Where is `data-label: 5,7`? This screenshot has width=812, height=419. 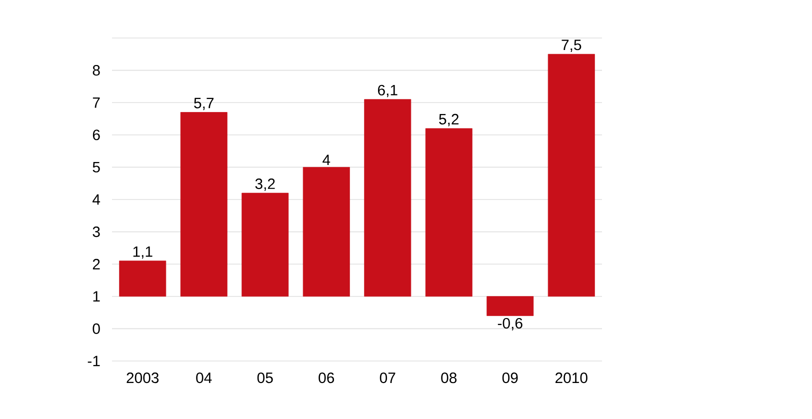
data-label: 5,7 is located at coordinates (204, 104).